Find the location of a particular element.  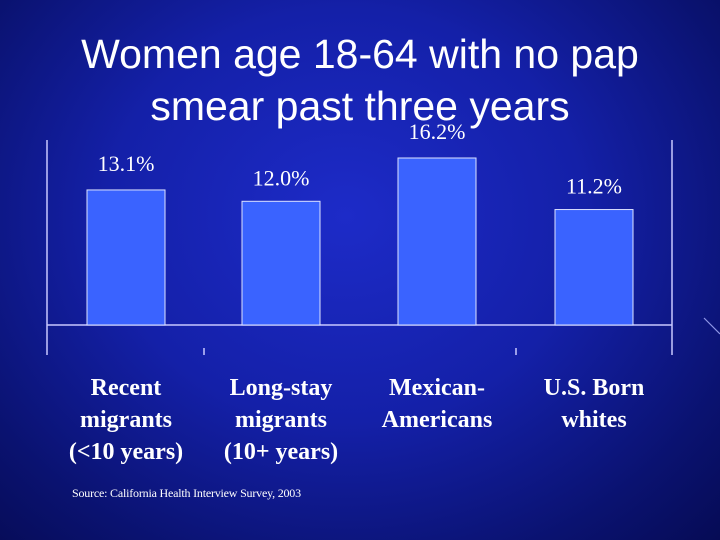

category-label-2-line-3: (10+ years) is located at coordinates (281, 452).